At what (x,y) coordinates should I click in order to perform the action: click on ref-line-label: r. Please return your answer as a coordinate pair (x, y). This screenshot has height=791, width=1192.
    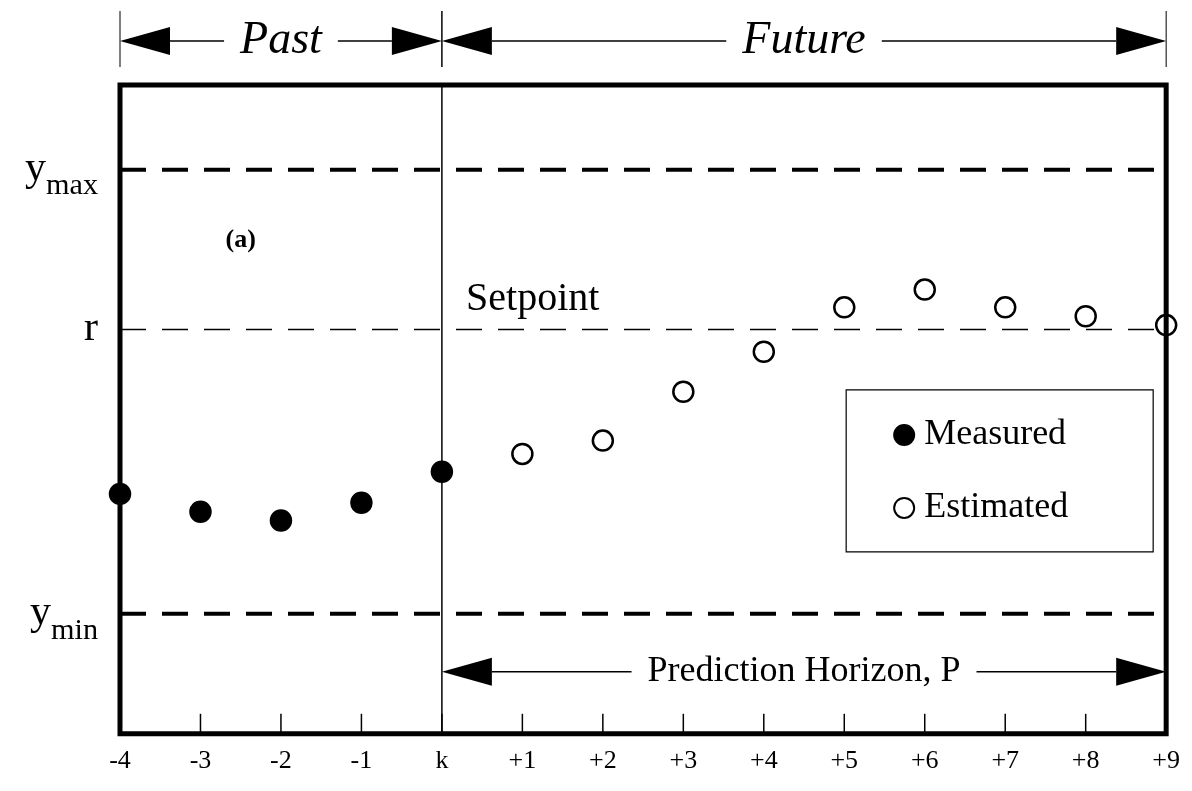
    Looking at the image, I should click on (91, 325).